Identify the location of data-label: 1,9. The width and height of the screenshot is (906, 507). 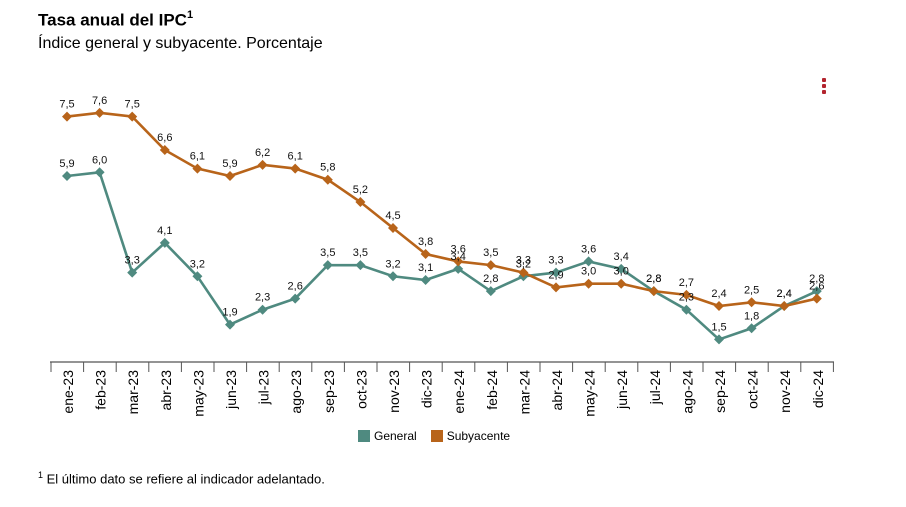
(229, 313).